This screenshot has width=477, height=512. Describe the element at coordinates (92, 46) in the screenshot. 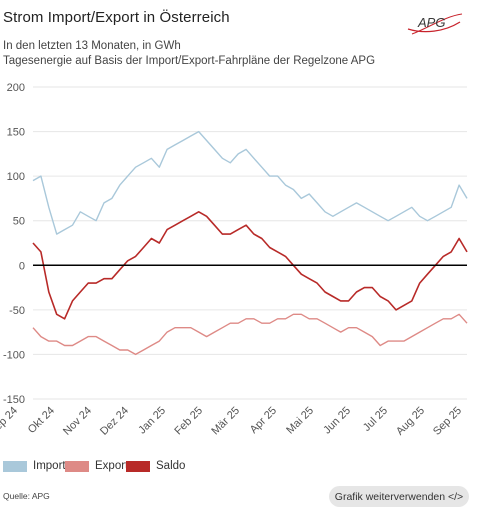

I see `chart-subtitle-unit: In den letzten 13 Monaten, in GWh` at that location.